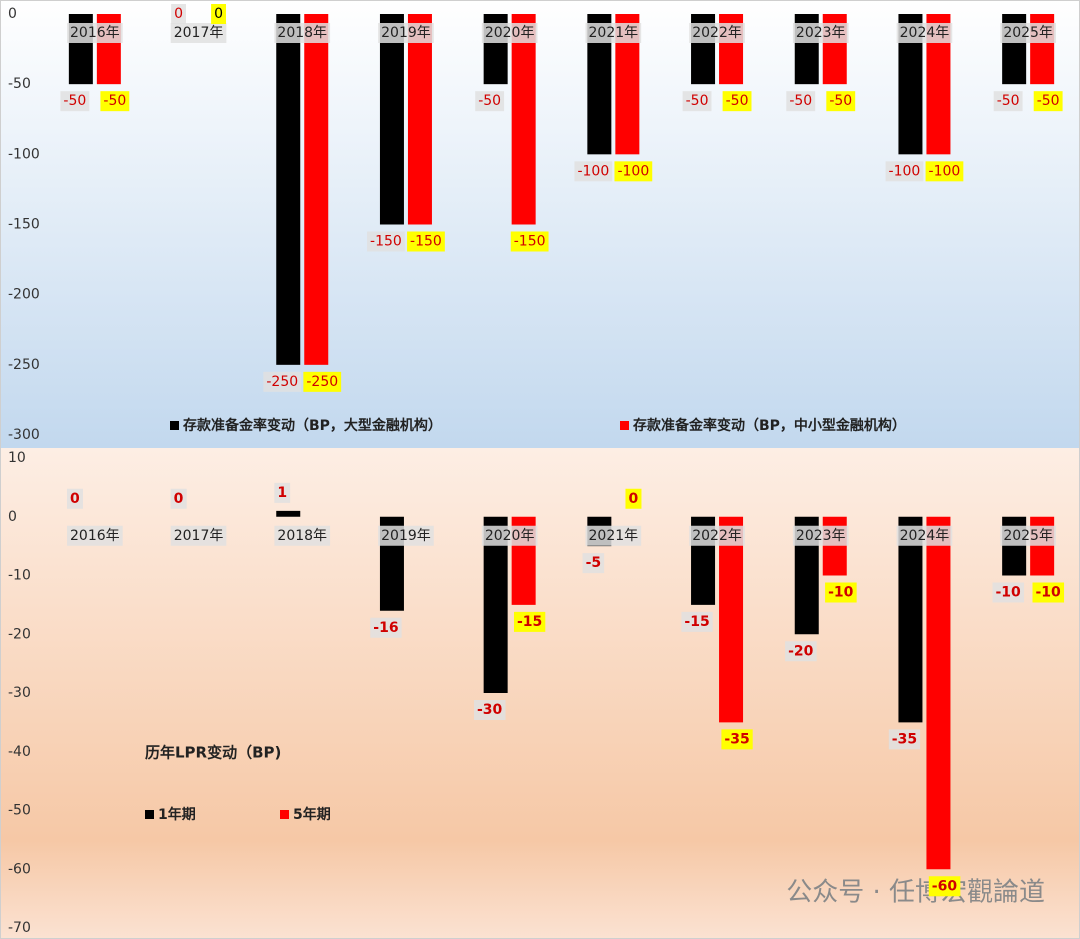  Describe the element at coordinates (312, 814) in the screenshot. I see `legend-label: 5年期` at that location.